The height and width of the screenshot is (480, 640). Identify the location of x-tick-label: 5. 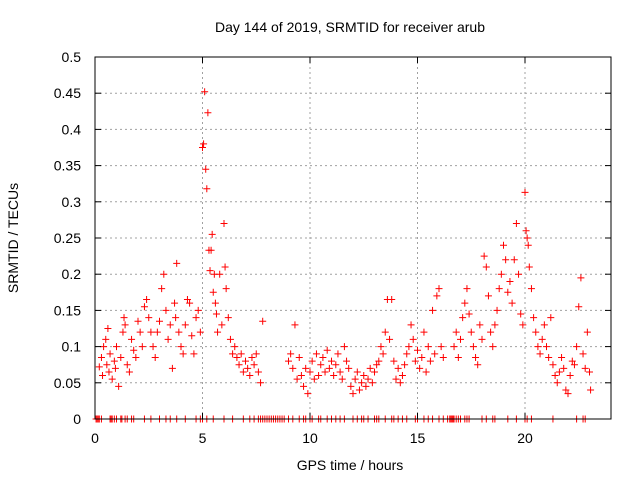
(203, 438).